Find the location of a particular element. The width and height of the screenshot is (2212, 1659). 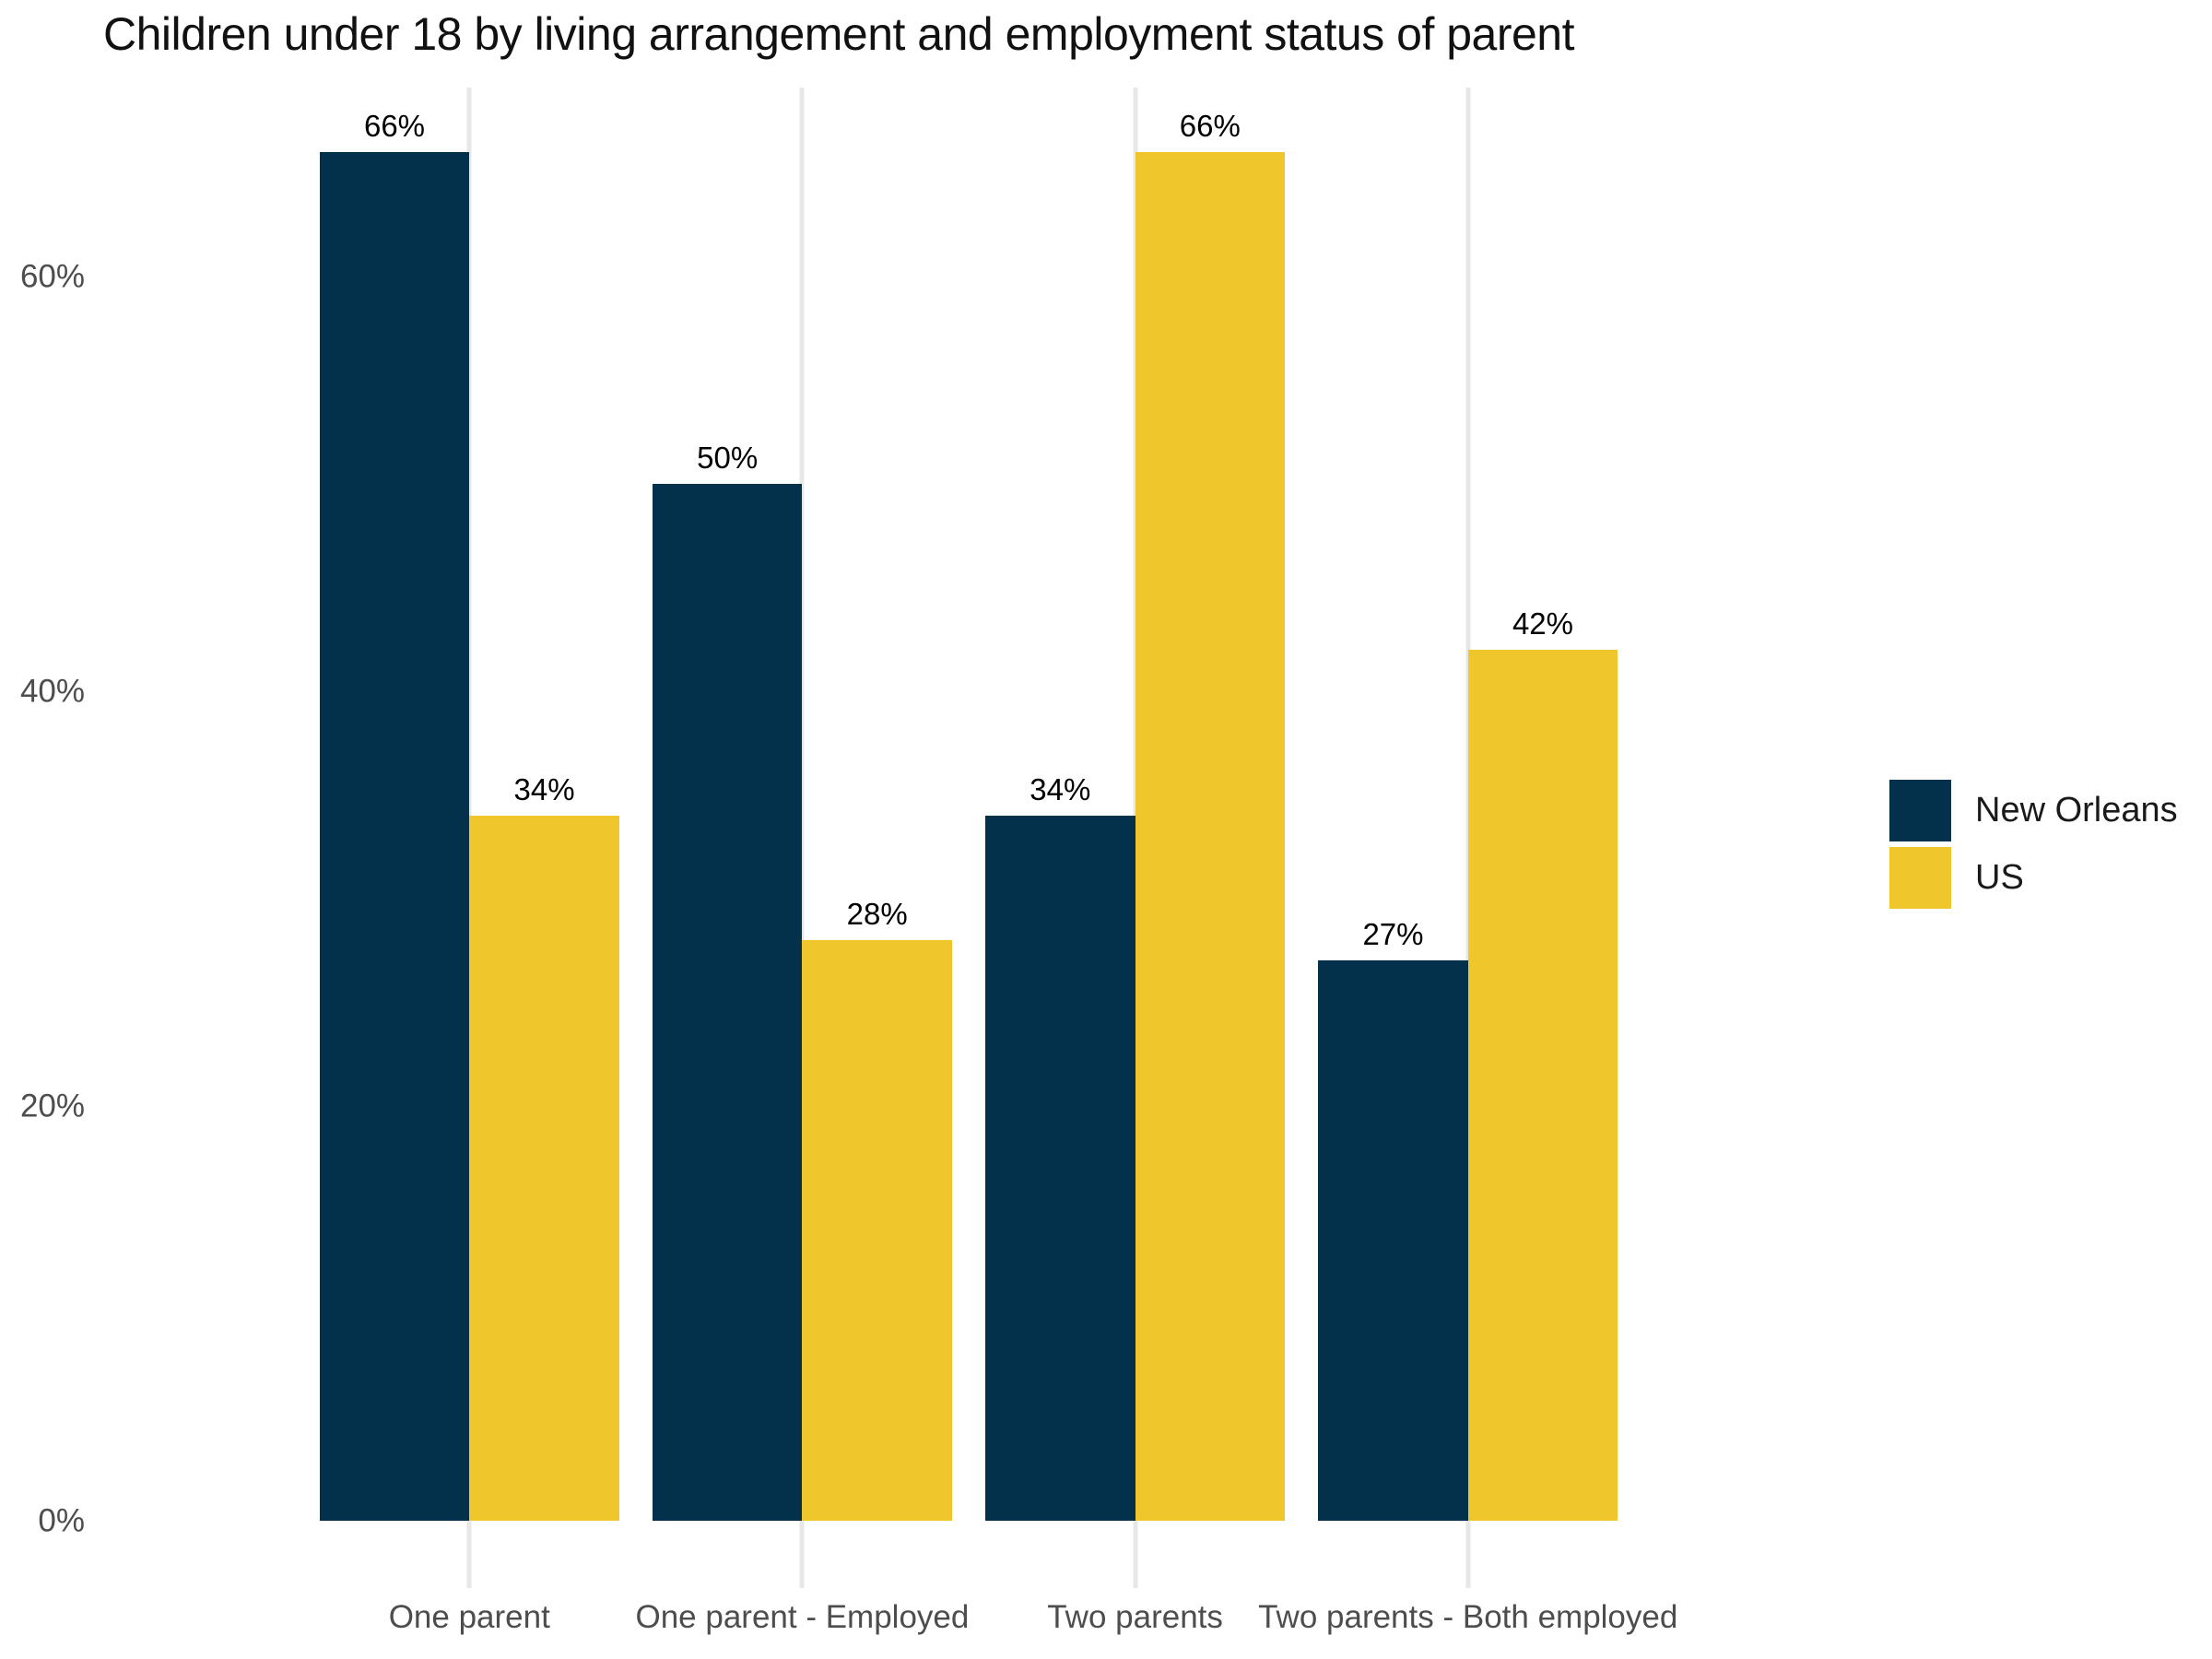

legend-item-new-orleans: New Orleans is located at coordinates (2033, 810).